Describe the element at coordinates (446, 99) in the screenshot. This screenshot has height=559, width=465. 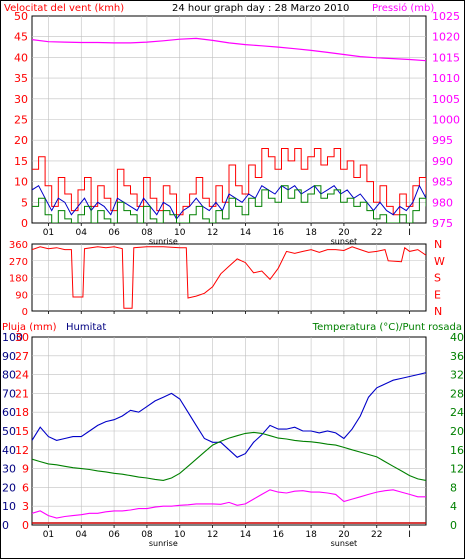
I see `top-right-tick-label: 1005` at that location.